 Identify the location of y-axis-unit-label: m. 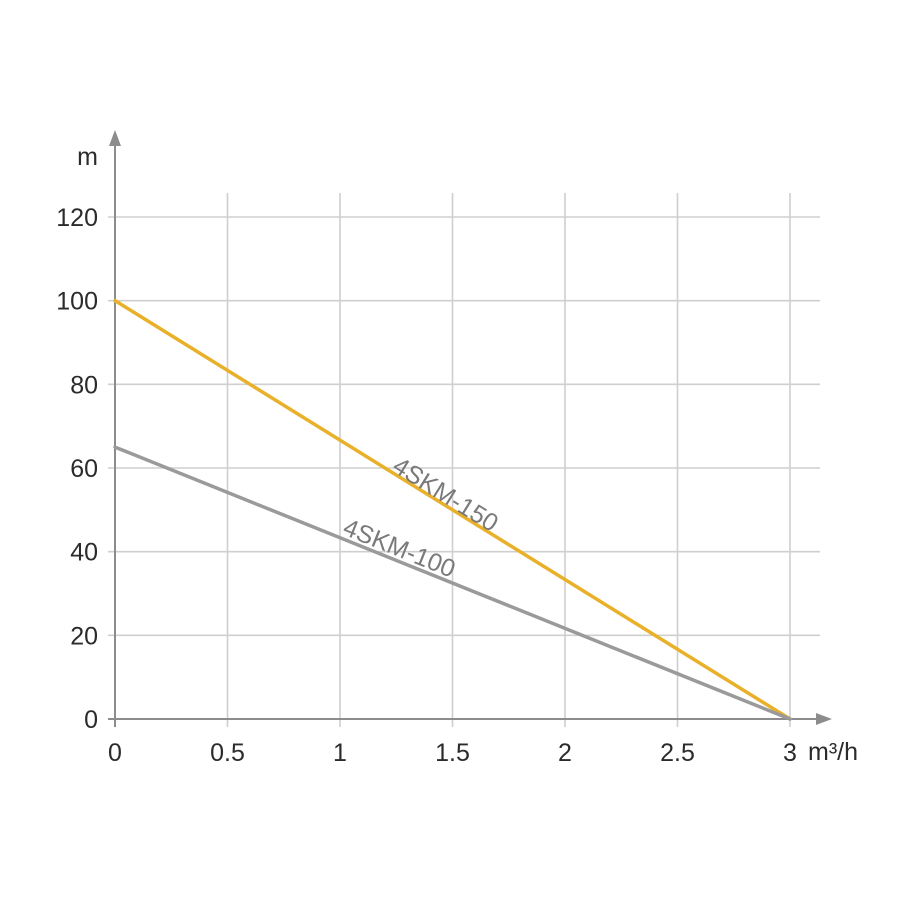
(87, 157).